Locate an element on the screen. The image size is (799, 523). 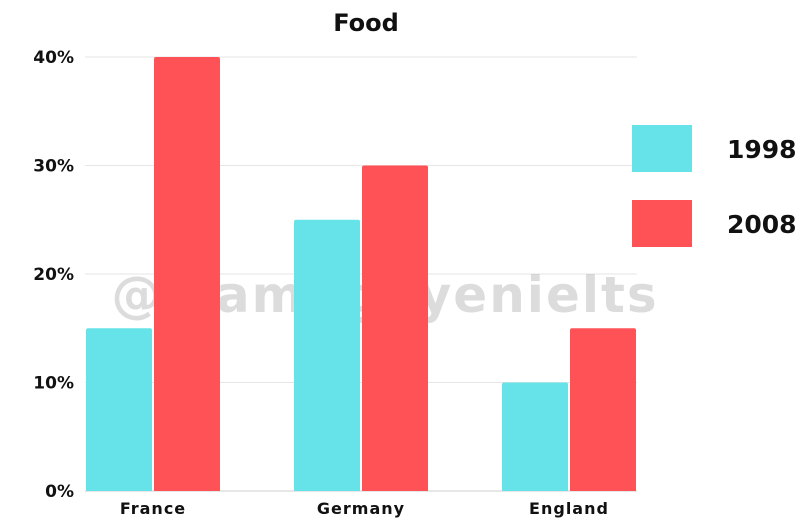
legend-swatch-1998 is located at coordinates (662, 148).